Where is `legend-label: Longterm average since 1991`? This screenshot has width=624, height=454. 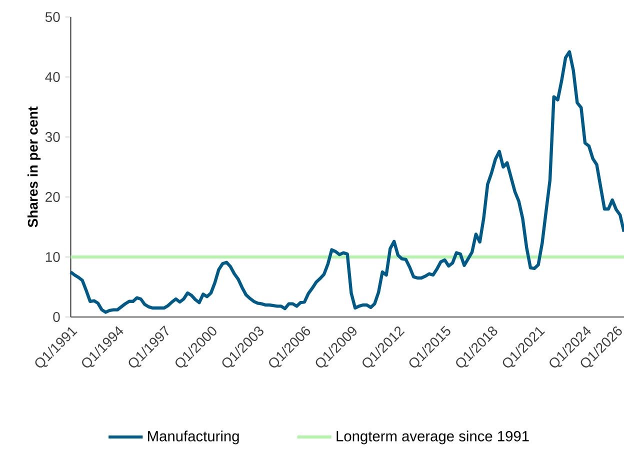 legend-label: Longterm average since 1991 is located at coordinates (432, 437).